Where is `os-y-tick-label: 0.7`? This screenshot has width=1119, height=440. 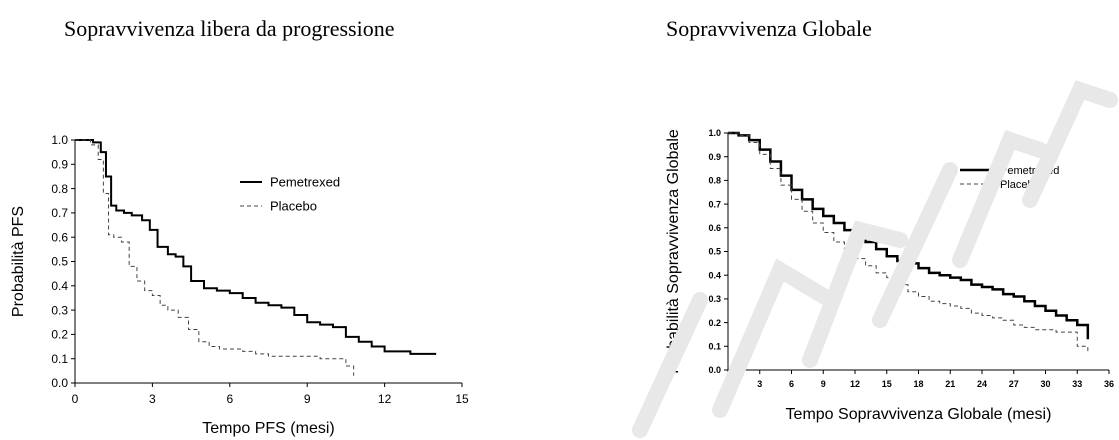 os-y-tick-label: 0.7 is located at coordinates (714, 204).